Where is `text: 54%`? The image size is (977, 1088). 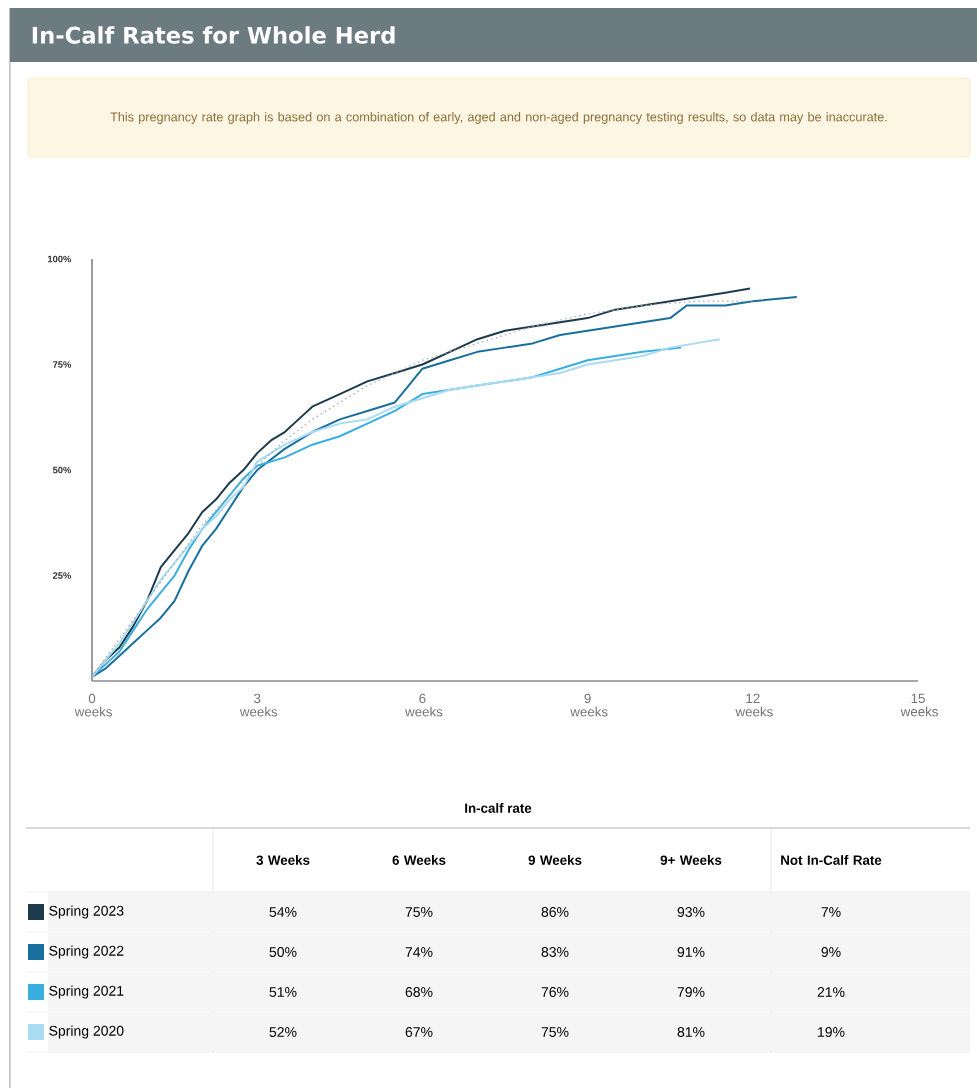
text: 54% is located at coordinates (283, 912).